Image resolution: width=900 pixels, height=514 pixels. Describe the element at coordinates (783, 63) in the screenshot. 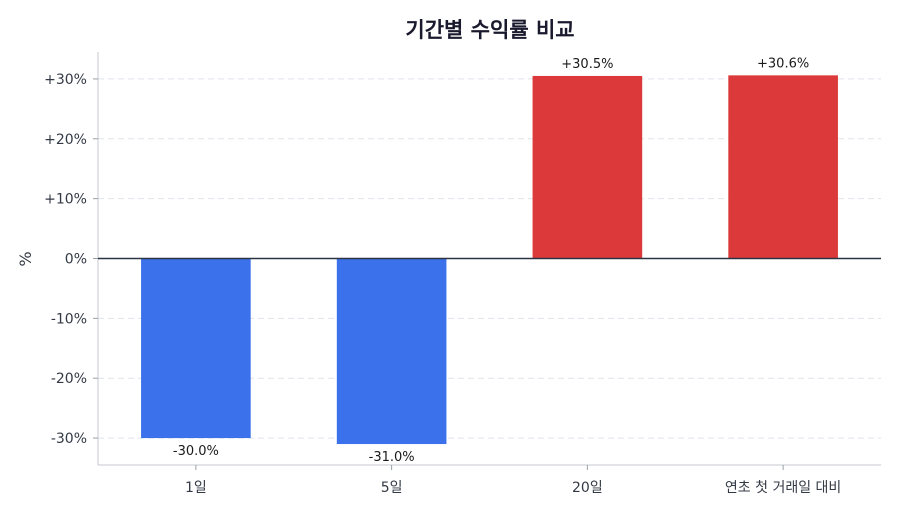

I see `bar-value-label: +30.6%` at that location.